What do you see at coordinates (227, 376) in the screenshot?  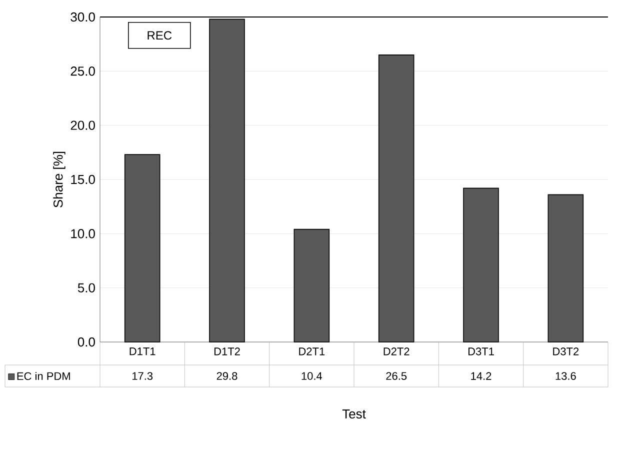 I see `data-label: 29.8` at bounding box center [227, 376].